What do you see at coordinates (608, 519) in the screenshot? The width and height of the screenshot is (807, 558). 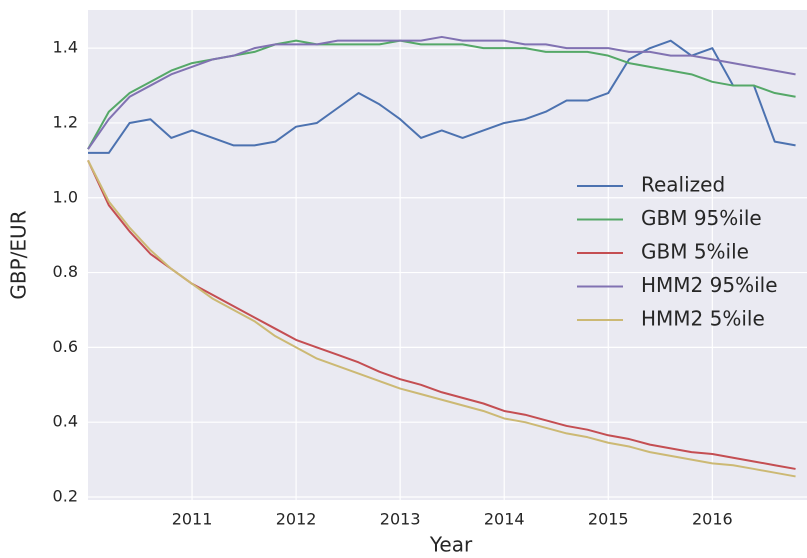 I see `x-tick-label: 2015` at bounding box center [608, 519].